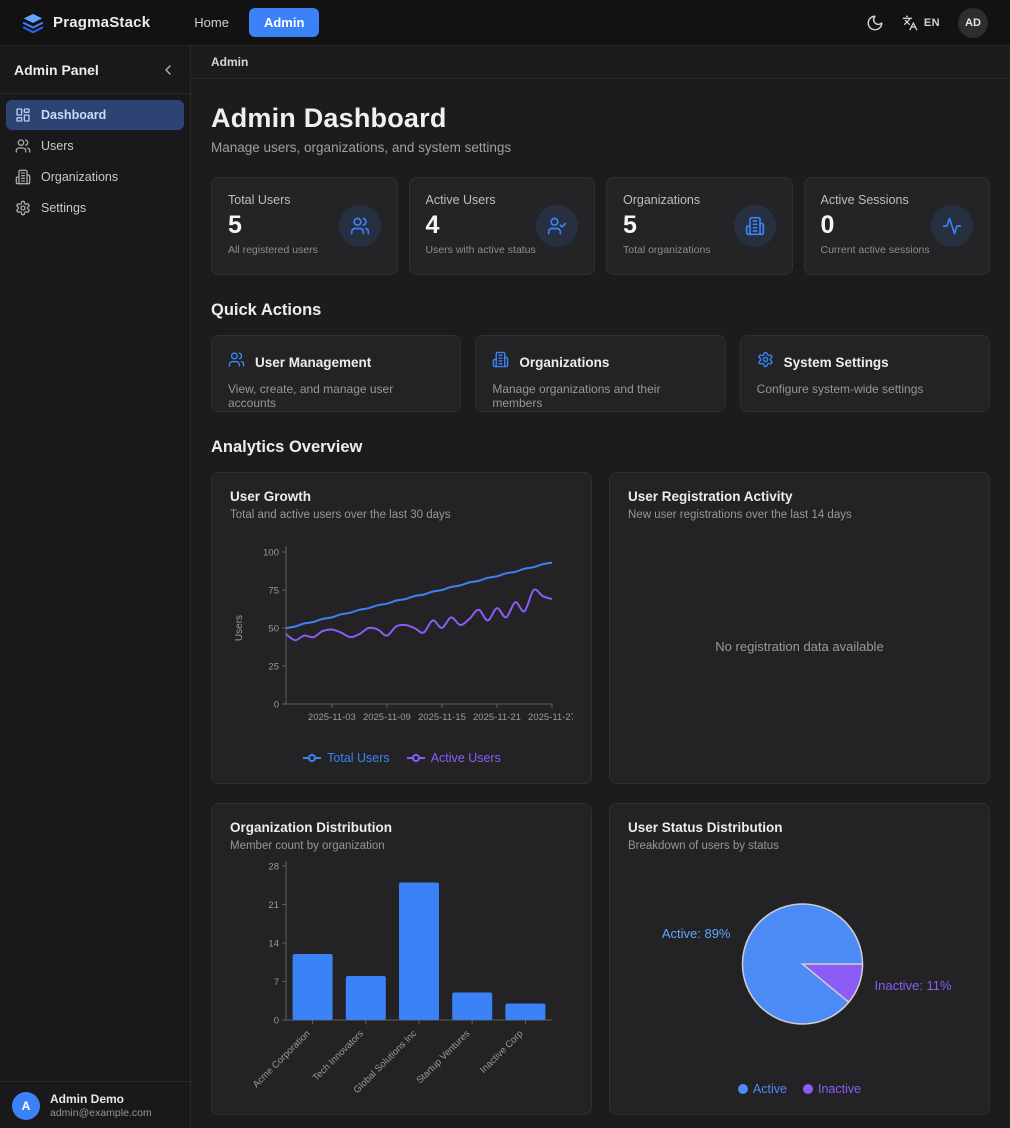  Describe the element at coordinates (273, 591) in the screenshot. I see `svg-text: 75` at that location.